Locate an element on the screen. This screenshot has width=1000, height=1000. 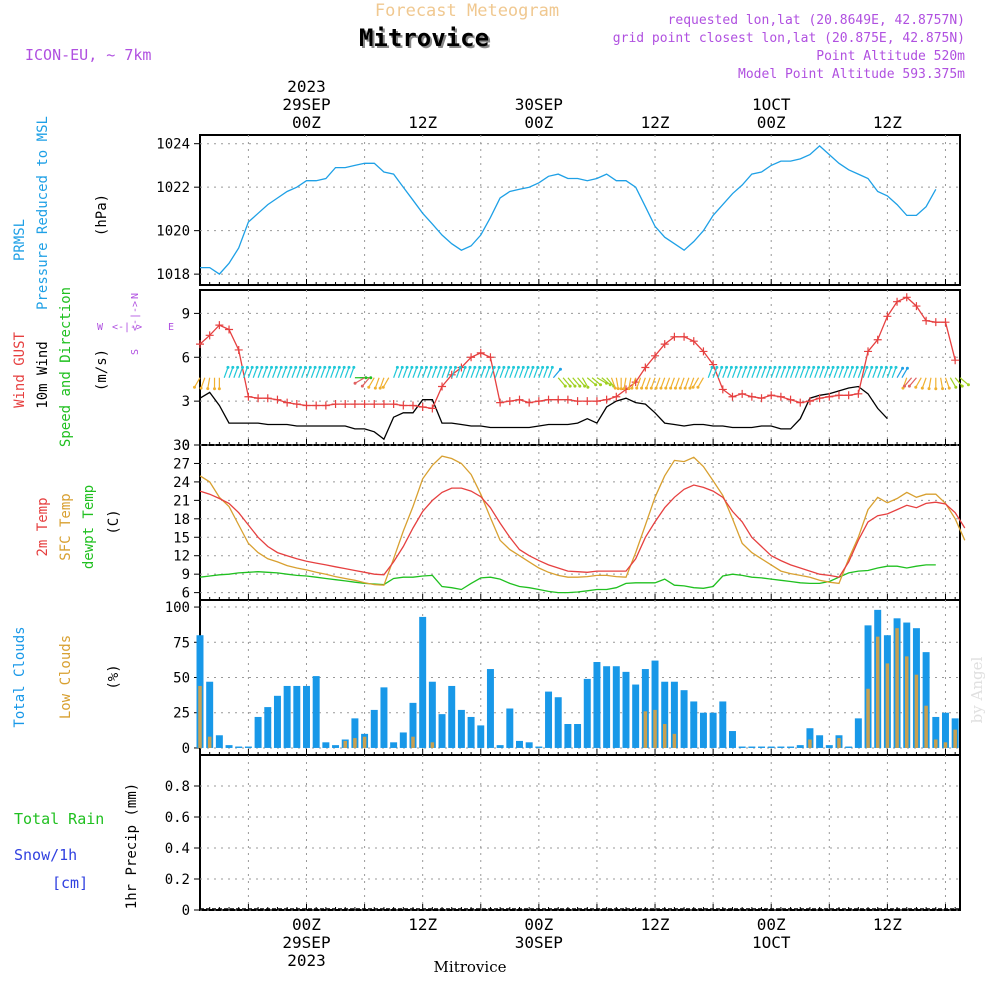
compass-e: E is located at coordinates (171, 327).